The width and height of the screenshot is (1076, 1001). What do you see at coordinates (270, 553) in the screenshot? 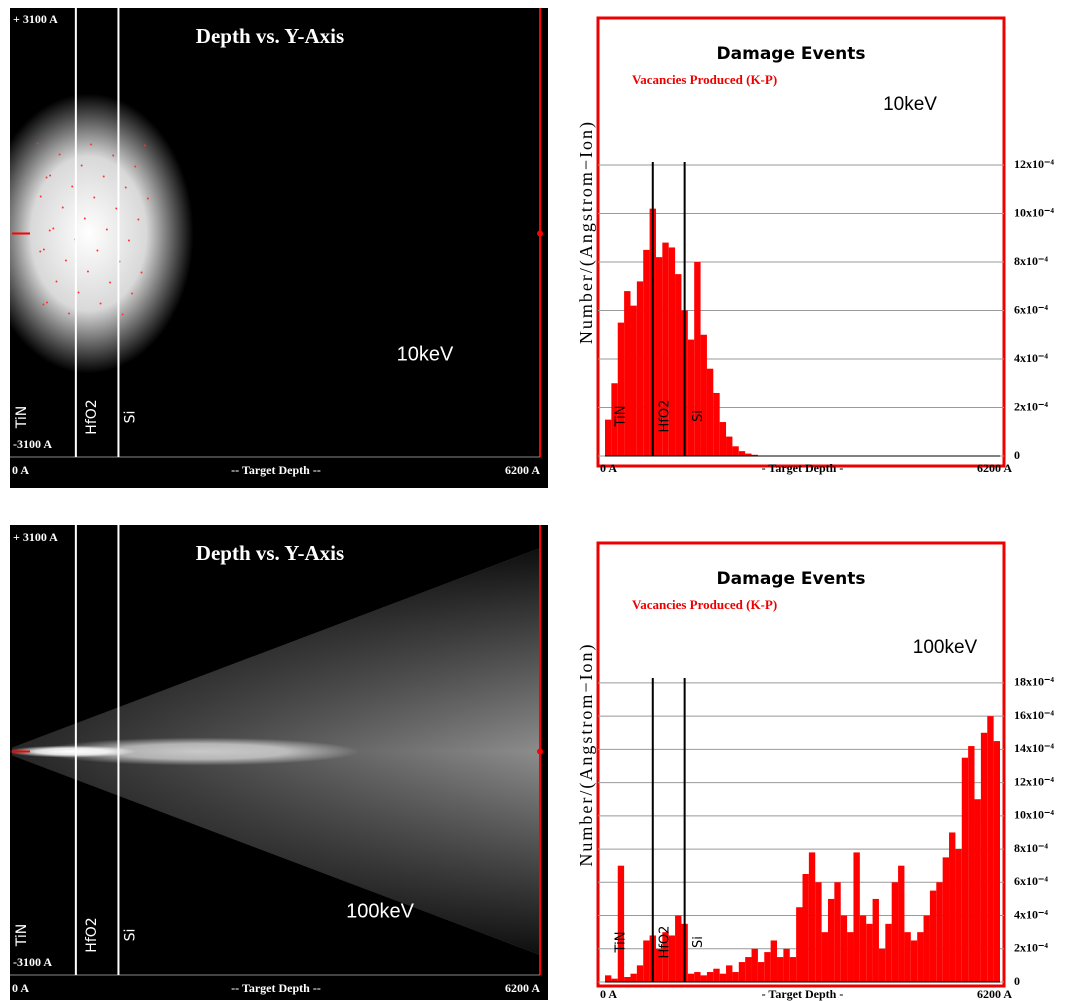
I see `chart-title: Depth vs. Y-Axis` at bounding box center [270, 553].